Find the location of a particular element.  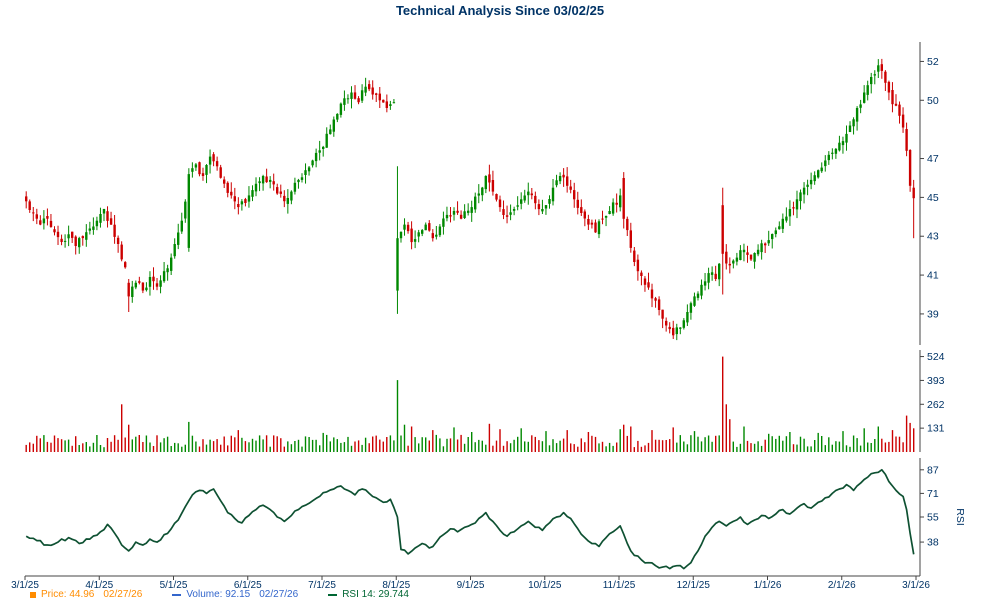

legend-volume-date: 02/27/26 is located at coordinates (279, 594).